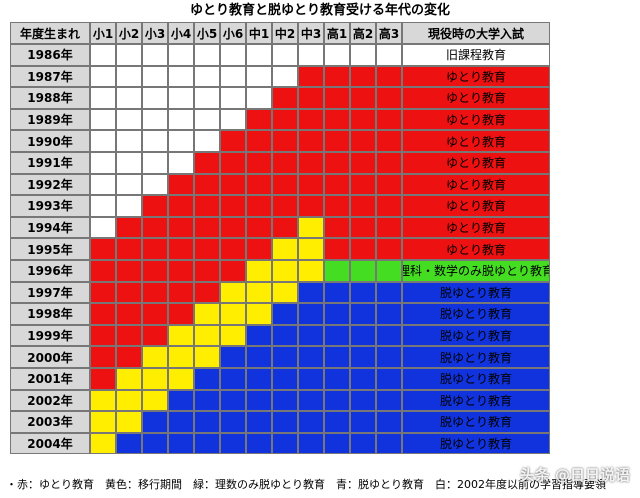 The width and height of the screenshot is (640, 498). What do you see at coordinates (50, 98) in the screenshot?
I see `year-cell: 1988年` at bounding box center [50, 98].